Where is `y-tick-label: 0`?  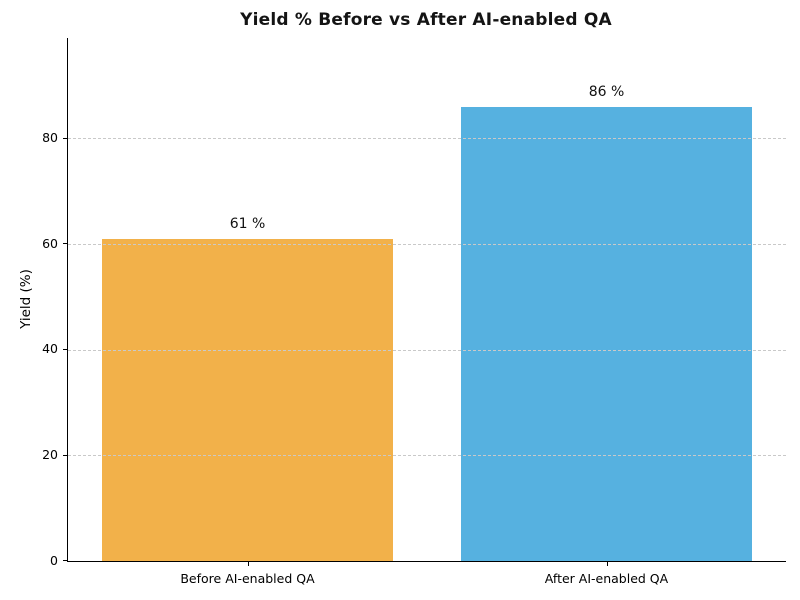
y-tick-label: 0 is located at coordinates (54, 560).